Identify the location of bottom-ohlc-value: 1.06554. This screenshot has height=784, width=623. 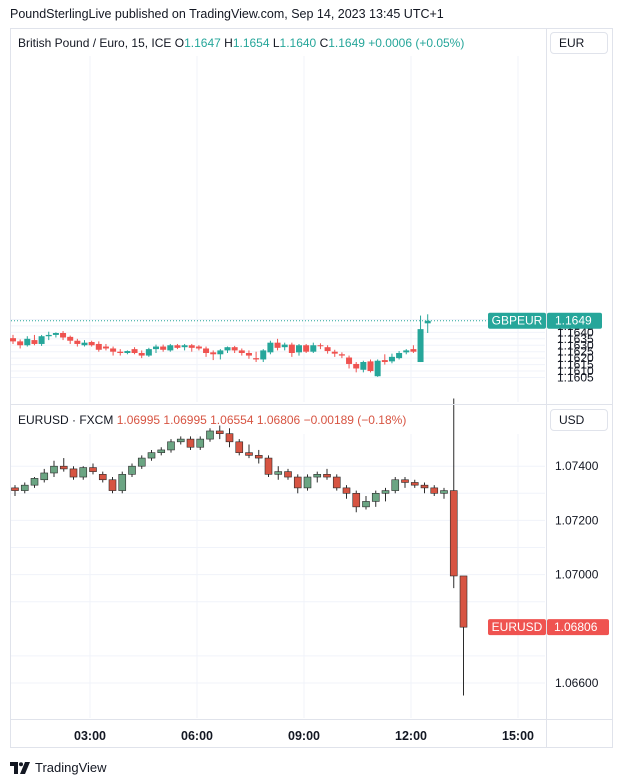
(230, 420).